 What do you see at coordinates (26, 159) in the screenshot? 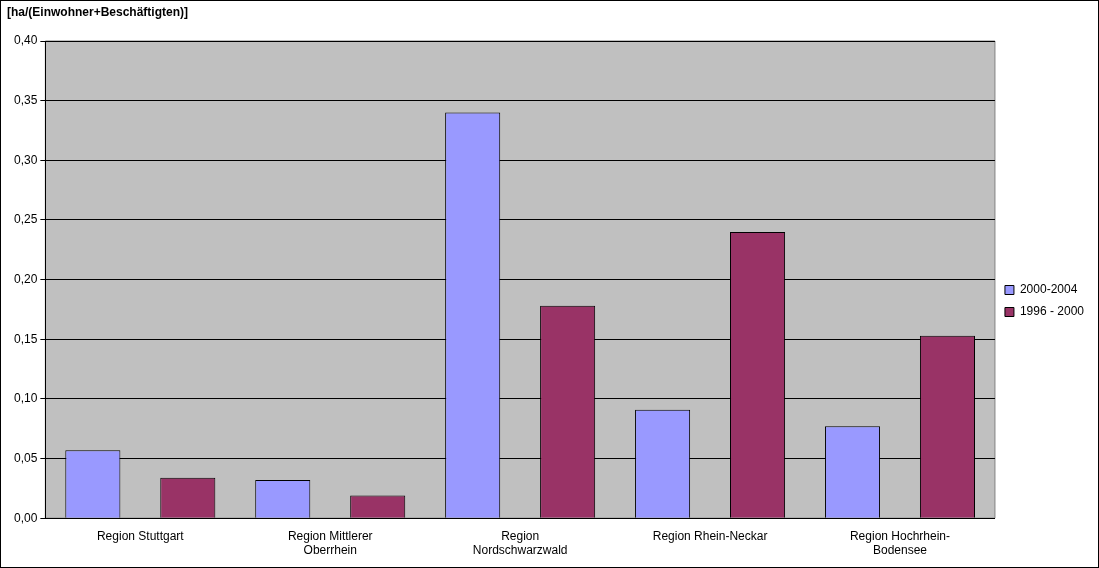
I see `y-tick-label: 0,30` at bounding box center [26, 159].